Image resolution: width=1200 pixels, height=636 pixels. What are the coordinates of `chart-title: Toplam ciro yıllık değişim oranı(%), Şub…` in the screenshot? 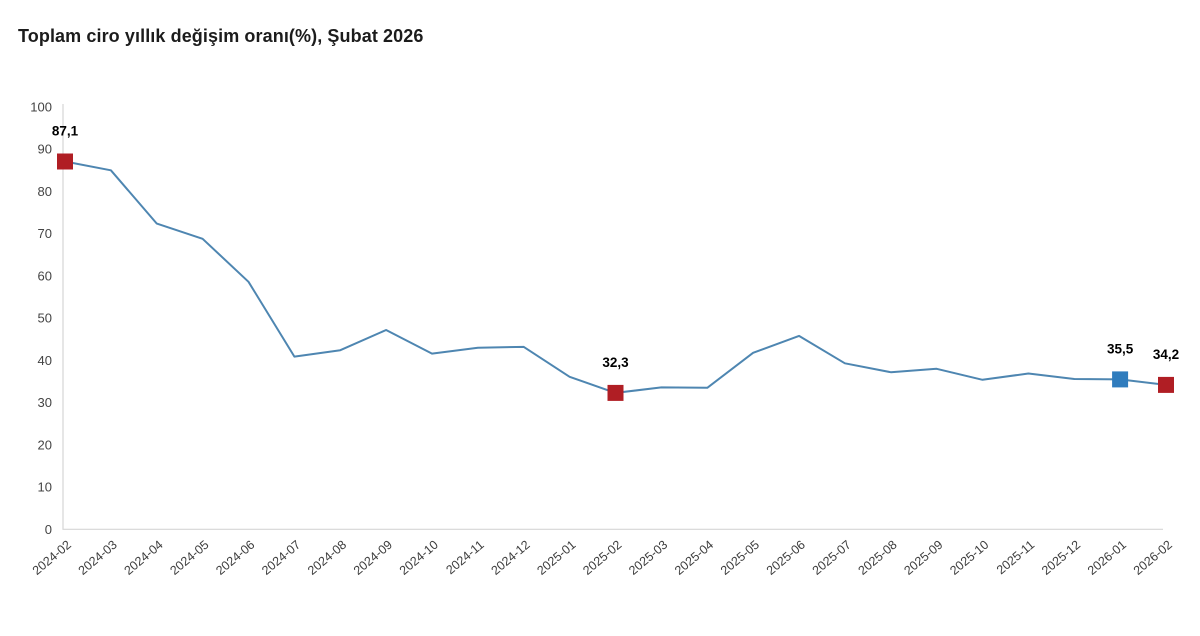 It's located at (221, 36).